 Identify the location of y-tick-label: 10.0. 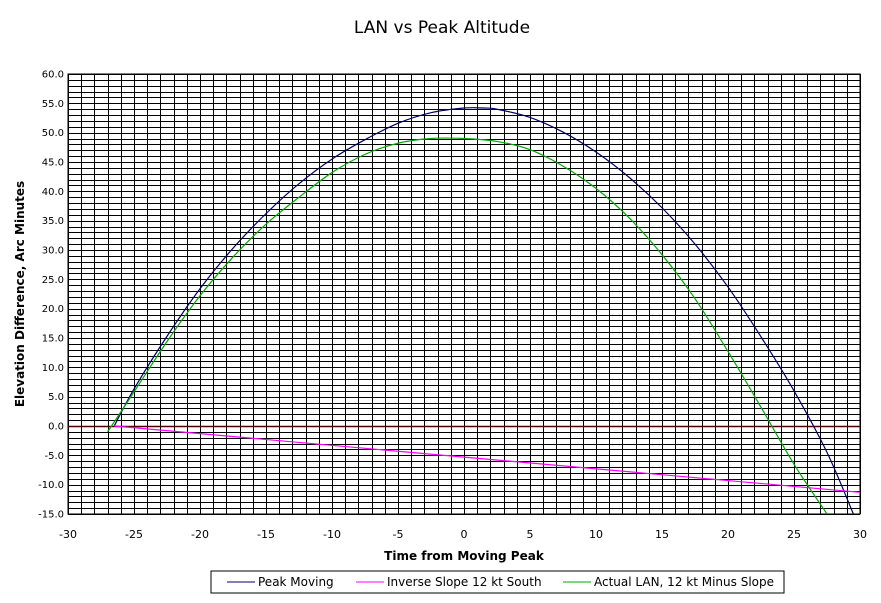
(53, 368).